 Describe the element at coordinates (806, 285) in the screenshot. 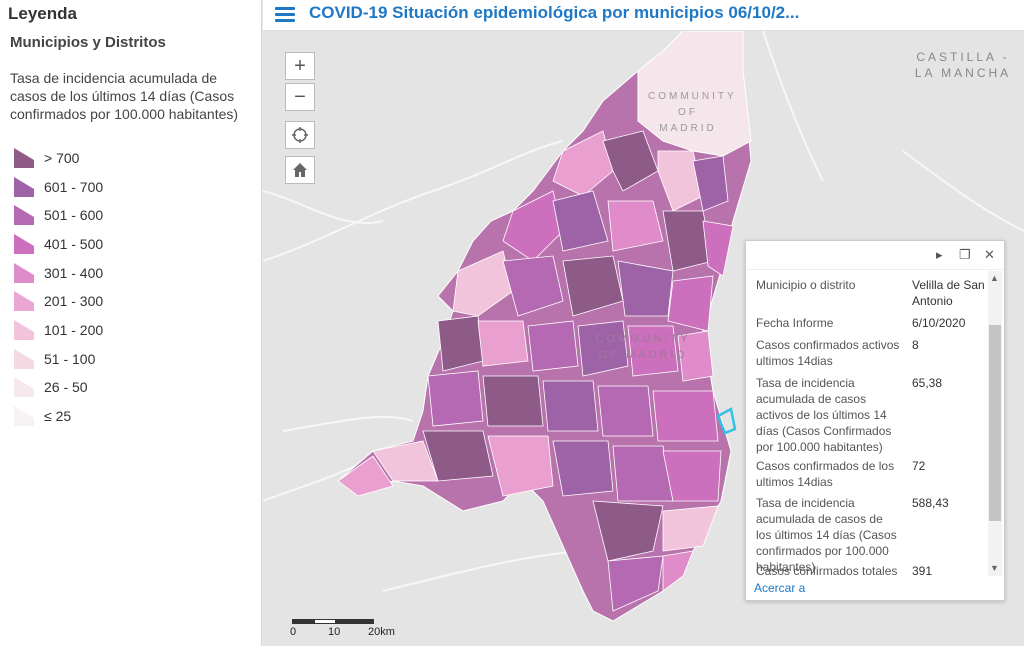

I see `popup-key: Municipio o distrito` at that location.